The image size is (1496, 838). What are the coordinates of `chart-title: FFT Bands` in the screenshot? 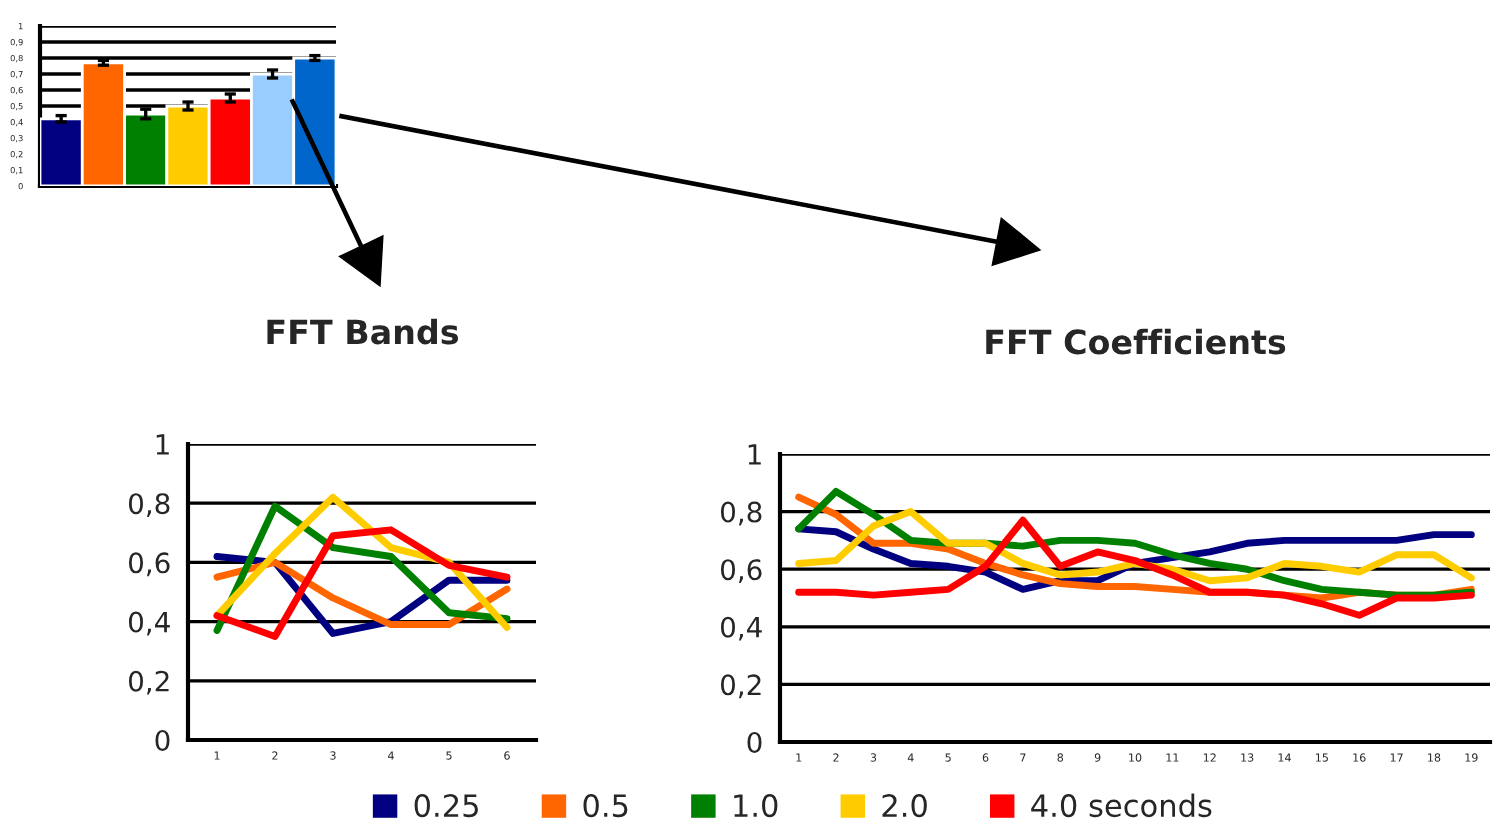 It's located at (363, 331).